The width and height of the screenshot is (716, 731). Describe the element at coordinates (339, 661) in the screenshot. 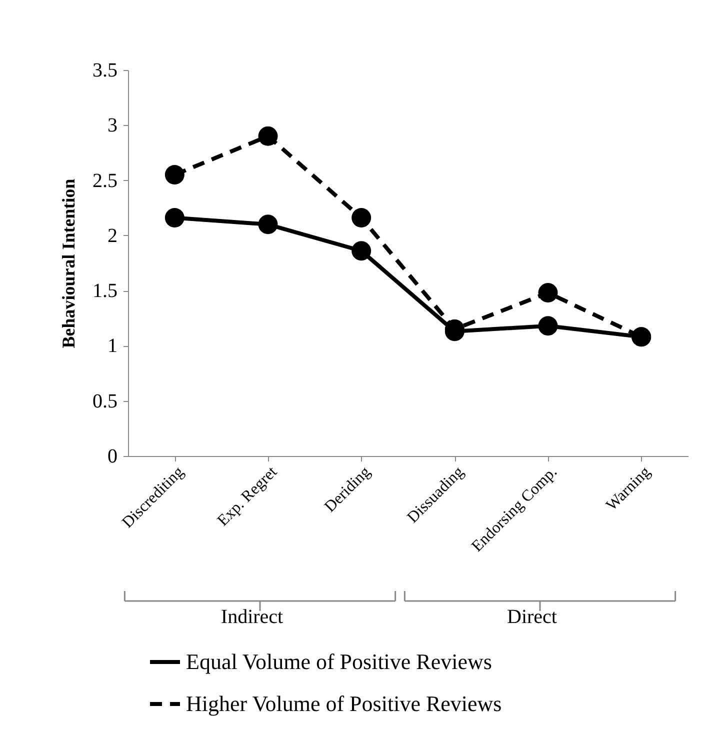

I see `legend-label: Equal Volume of Positive Reviews` at that location.